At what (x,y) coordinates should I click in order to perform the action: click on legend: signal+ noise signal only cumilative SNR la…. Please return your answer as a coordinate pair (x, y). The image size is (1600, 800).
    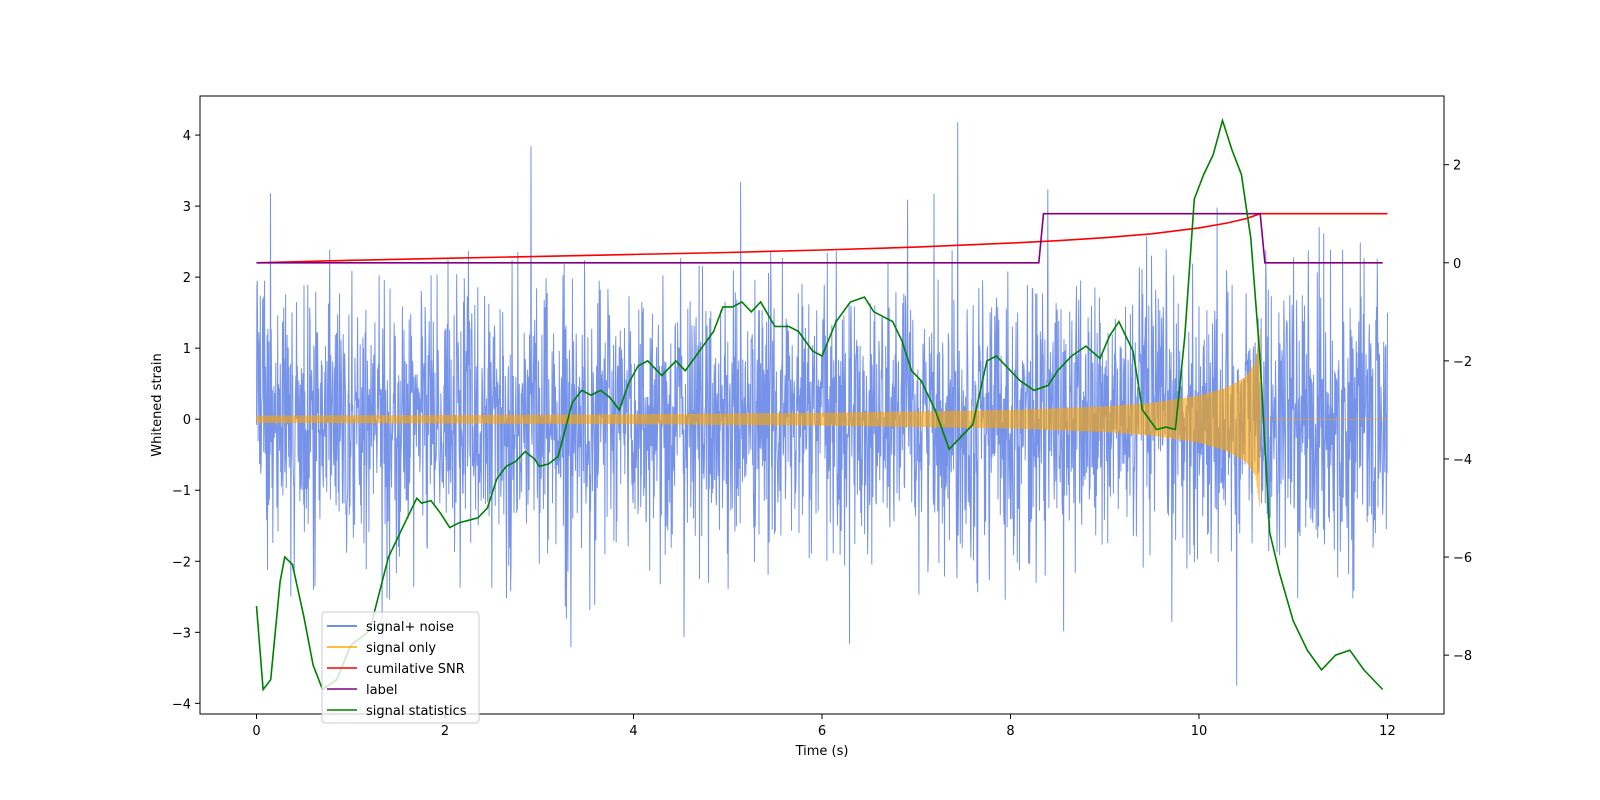
    Looking at the image, I should click on (400, 667).